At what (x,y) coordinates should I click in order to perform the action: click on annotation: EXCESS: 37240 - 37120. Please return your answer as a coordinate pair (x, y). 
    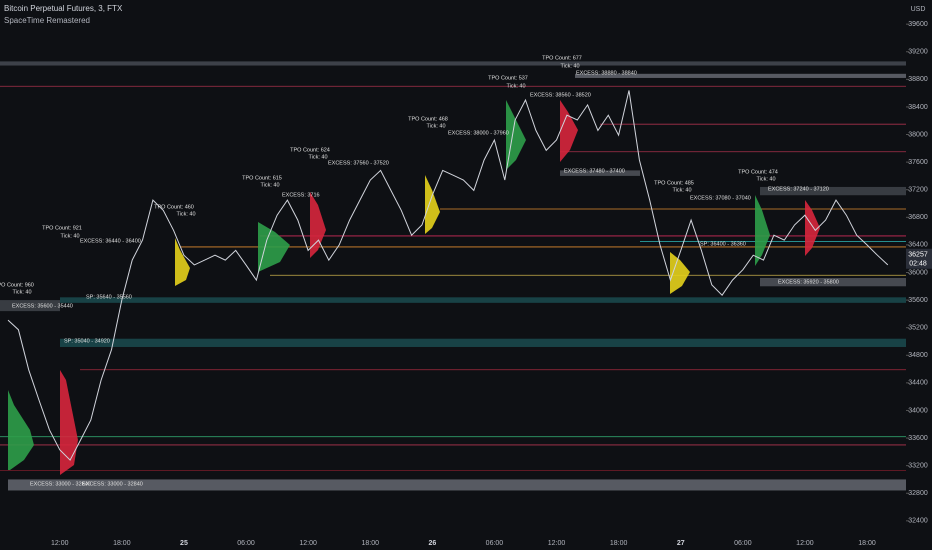
    Looking at the image, I should click on (798, 189).